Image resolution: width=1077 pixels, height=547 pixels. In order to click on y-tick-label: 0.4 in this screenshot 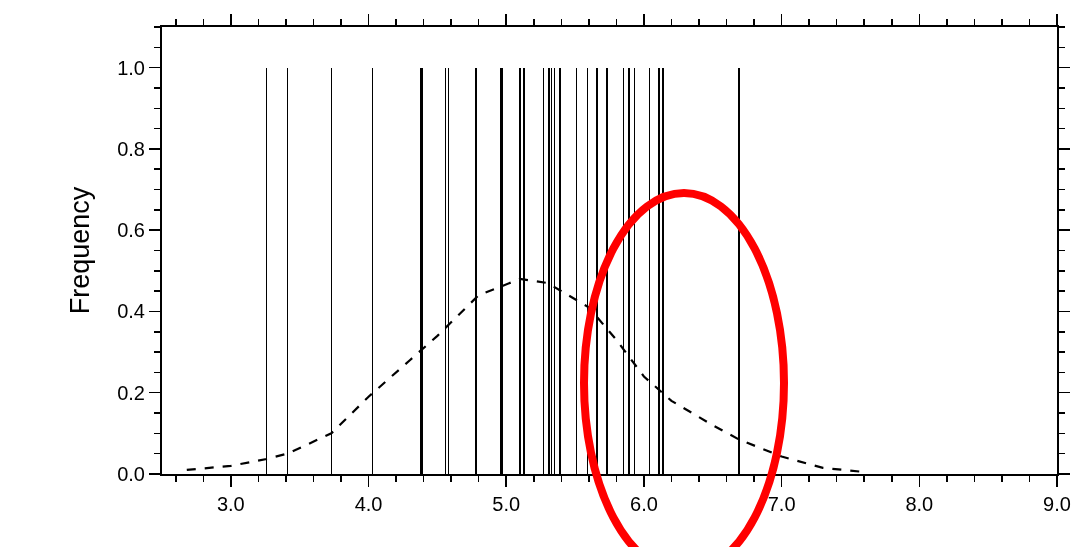, I will do `click(131, 311)`.